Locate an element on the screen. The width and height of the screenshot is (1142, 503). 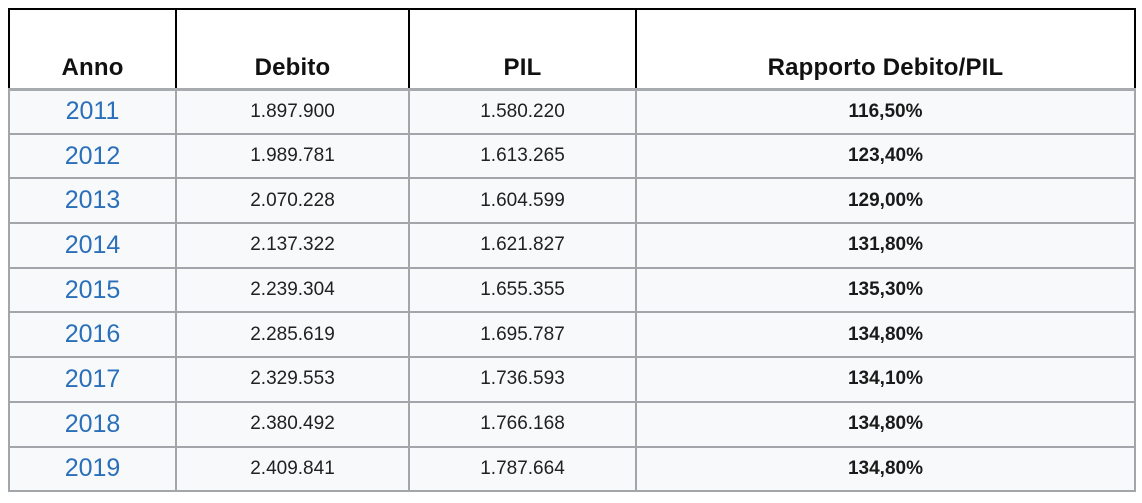
col-header-pil: PIL is located at coordinates (522, 49).